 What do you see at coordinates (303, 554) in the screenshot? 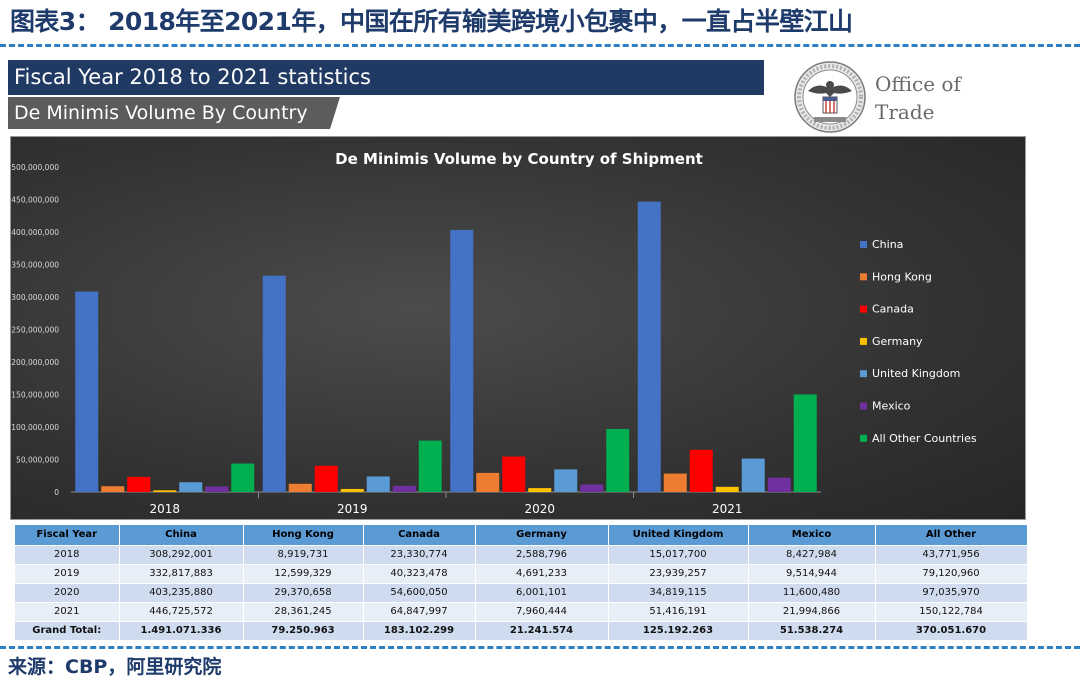
I see `table-cell: 8,919,731` at bounding box center [303, 554].